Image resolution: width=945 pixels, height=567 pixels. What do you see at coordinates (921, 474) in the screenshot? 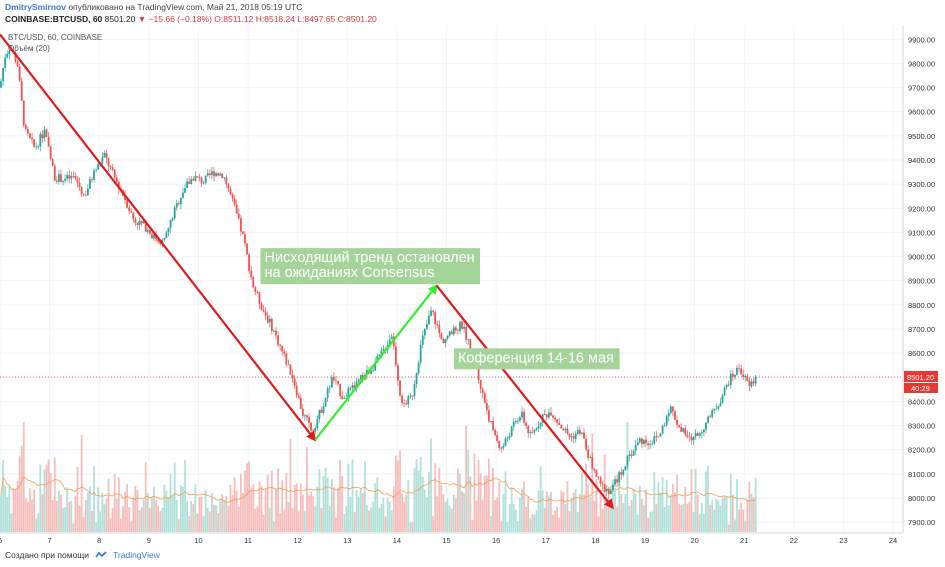
I see `price-tick-label: 8100.00` at bounding box center [921, 474].